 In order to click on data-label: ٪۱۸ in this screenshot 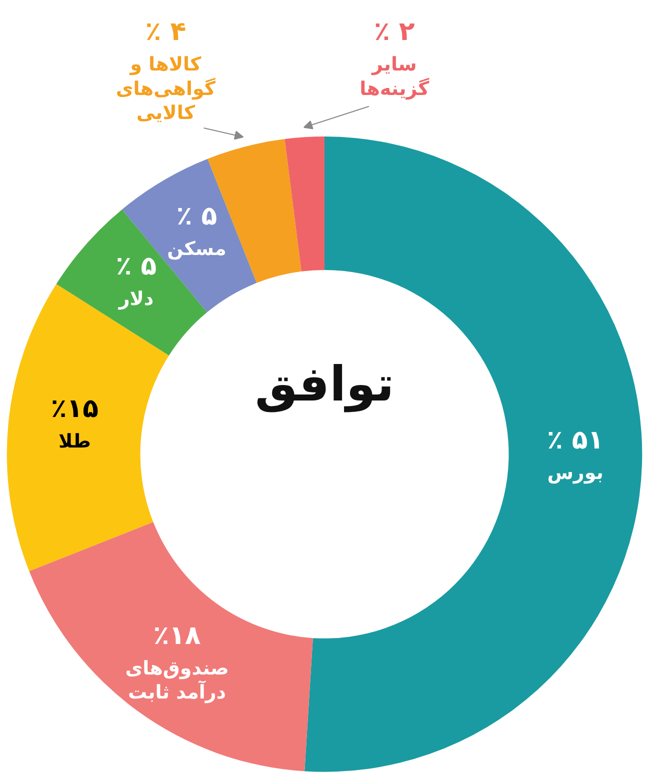, I will do `click(177, 636)`.